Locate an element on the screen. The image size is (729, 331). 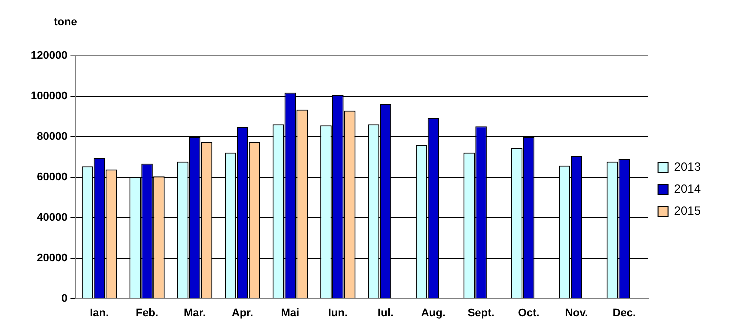
x-tick-label: Oct. is located at coordinates (529, 313).